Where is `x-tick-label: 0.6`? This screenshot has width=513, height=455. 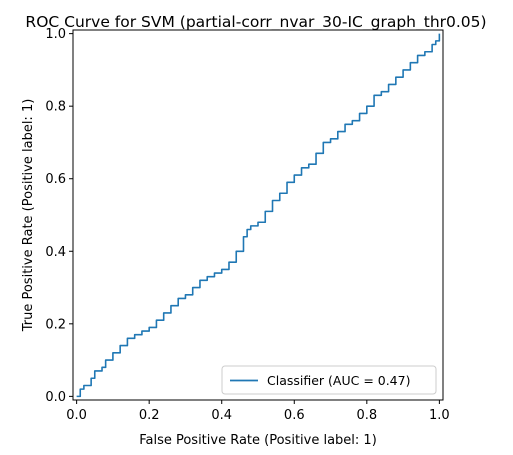 x-tick-label: 0.6 is located at coordinates (294, 415).